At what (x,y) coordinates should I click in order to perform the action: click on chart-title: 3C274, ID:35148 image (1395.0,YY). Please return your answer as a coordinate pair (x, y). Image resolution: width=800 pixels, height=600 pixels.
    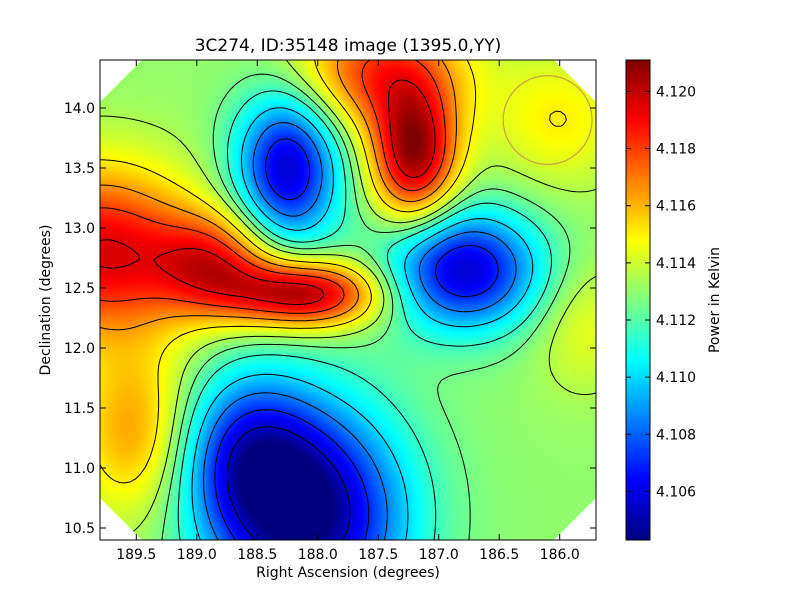
    Looking at the image, I should click on (348, 46).